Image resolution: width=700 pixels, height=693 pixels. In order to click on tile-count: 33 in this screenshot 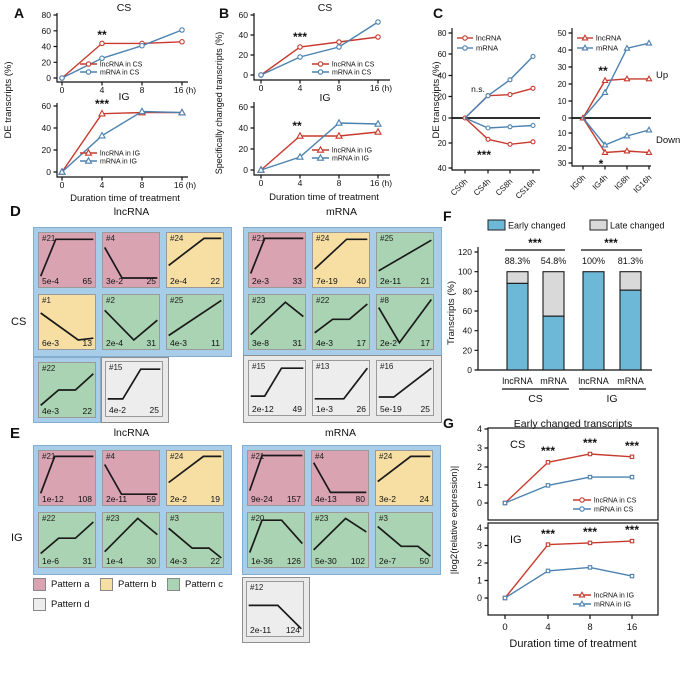, I will do `click(297, 281)`.